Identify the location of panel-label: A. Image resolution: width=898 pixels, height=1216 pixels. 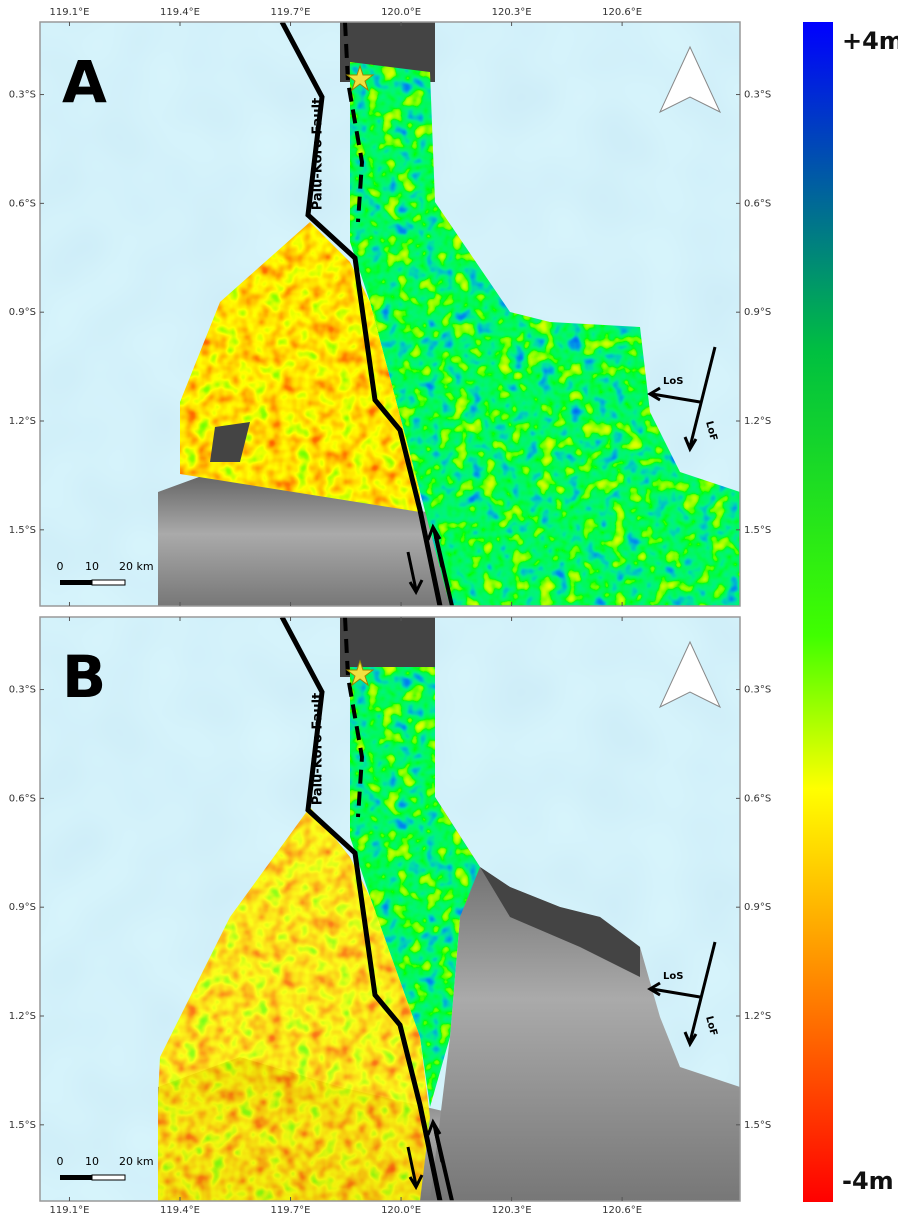
(84, 82).